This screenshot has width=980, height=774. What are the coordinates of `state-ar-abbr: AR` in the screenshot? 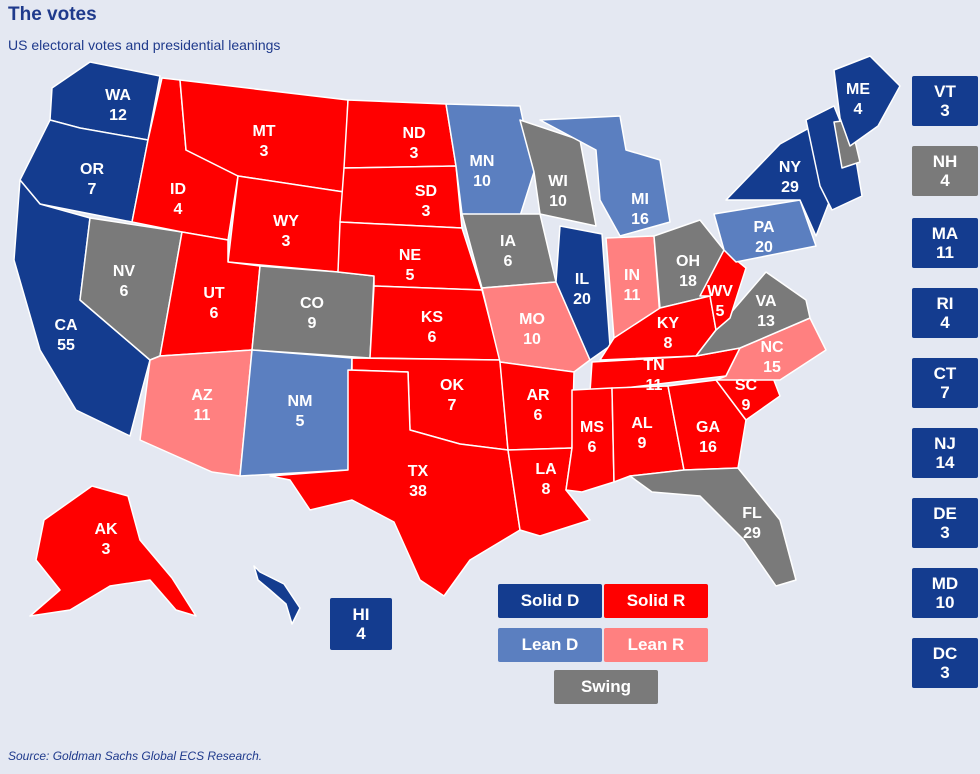 It's located at (538, 395).